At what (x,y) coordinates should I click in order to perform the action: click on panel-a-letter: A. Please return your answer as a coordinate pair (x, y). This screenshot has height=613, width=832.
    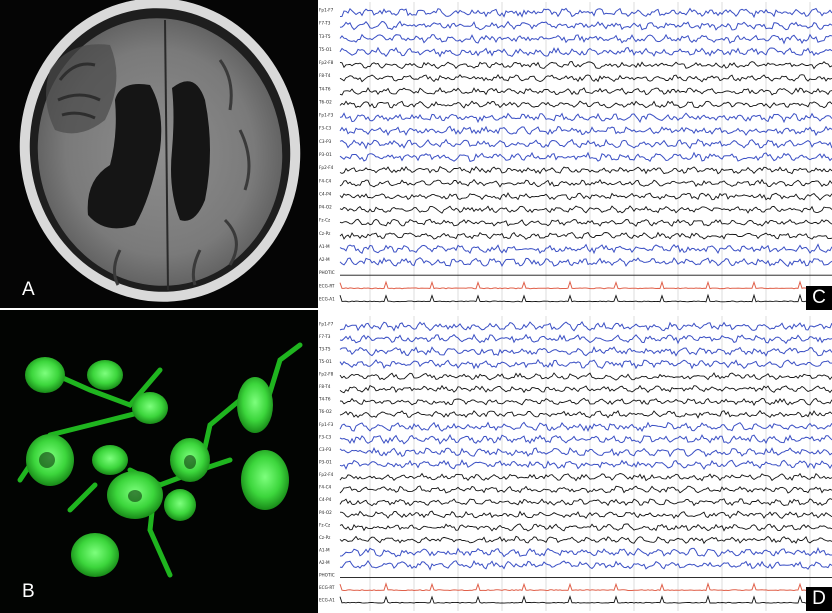
    Looking at the image, I should click on (28, 289).